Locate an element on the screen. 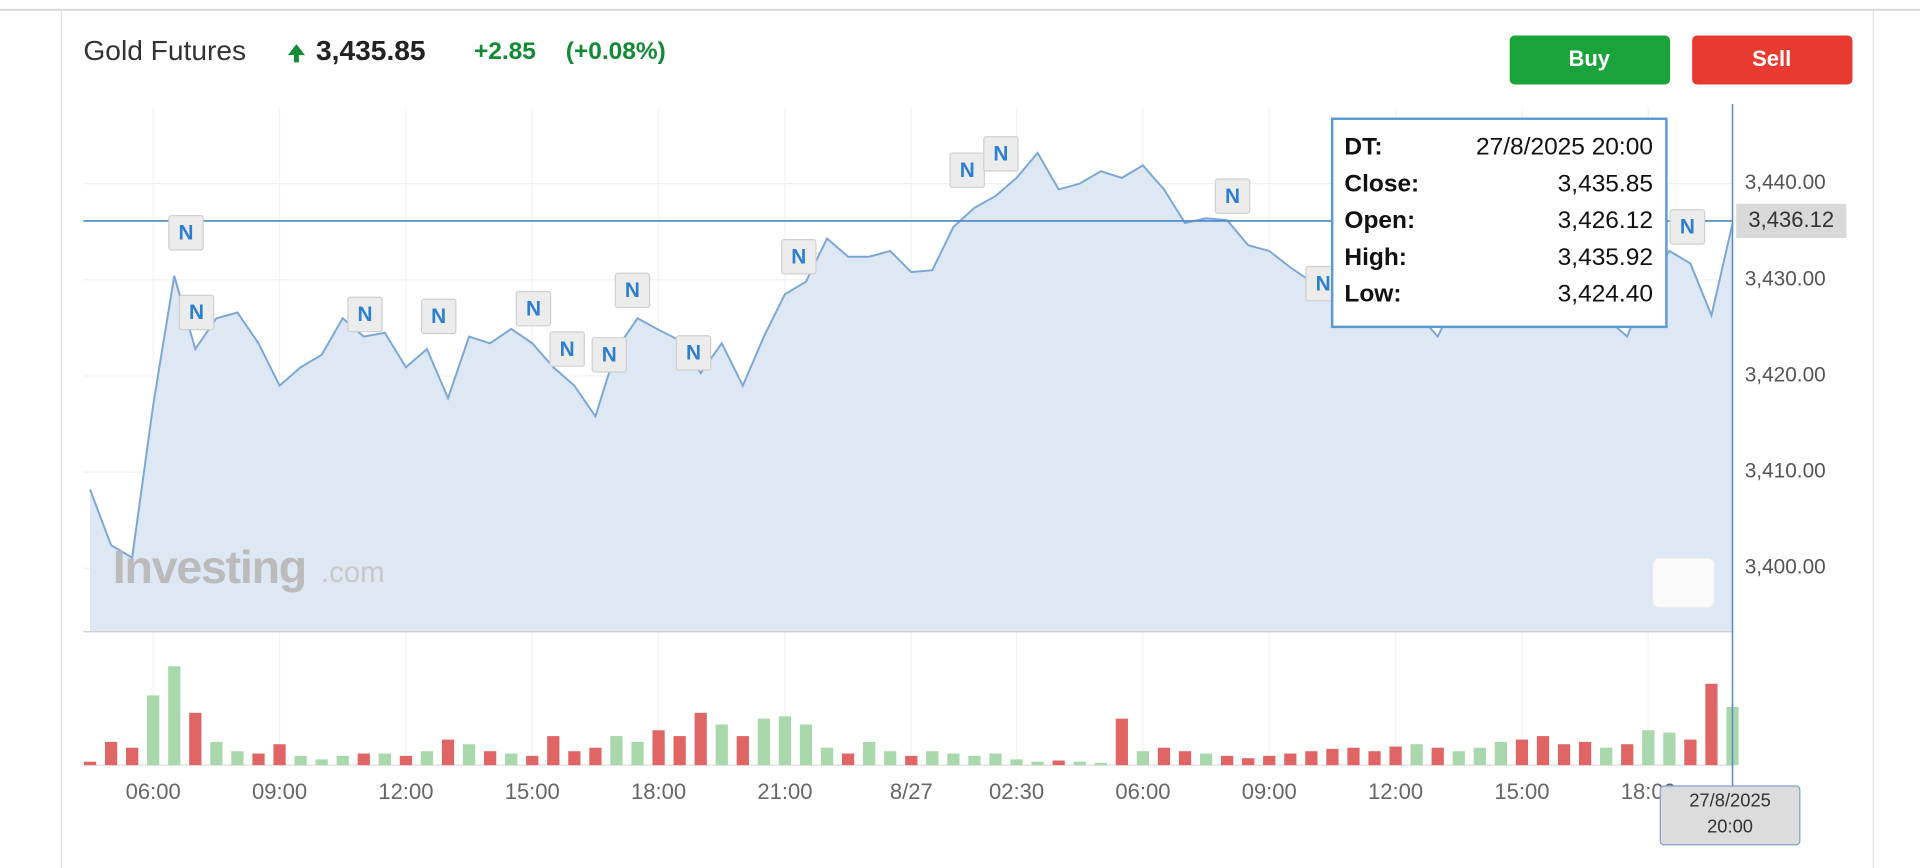 This screenshot has width=1920, height=868. buy-label: Buy is located at coordinates (1589, 58).